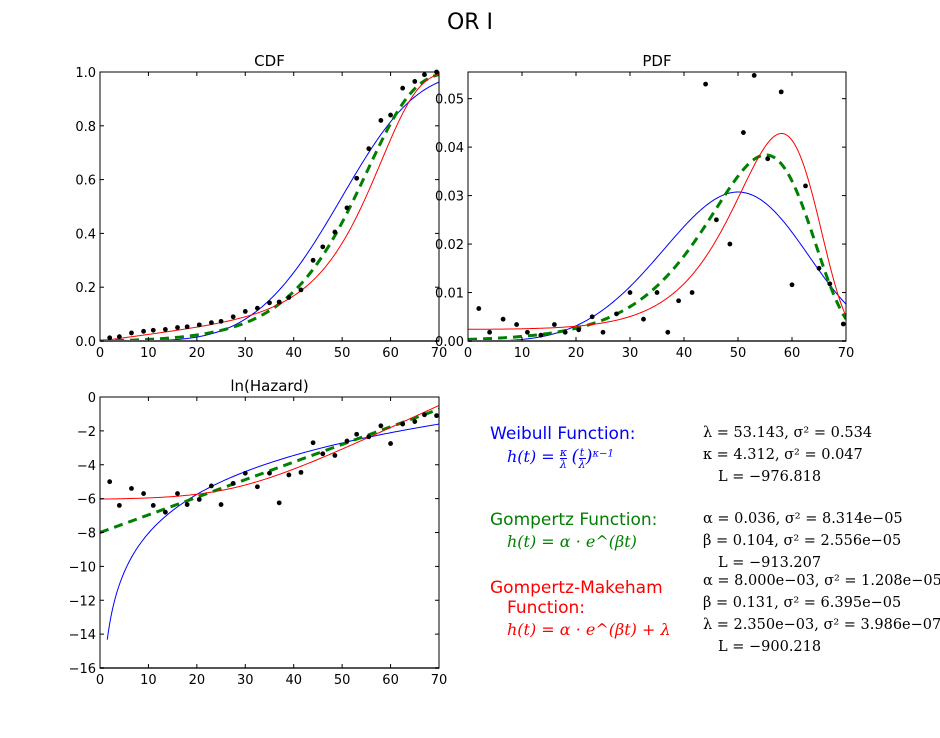  What do you see at coordinates (656, 61) in the screenshot?
I see `panel-title: PDF` at bounding box center [656, 61].